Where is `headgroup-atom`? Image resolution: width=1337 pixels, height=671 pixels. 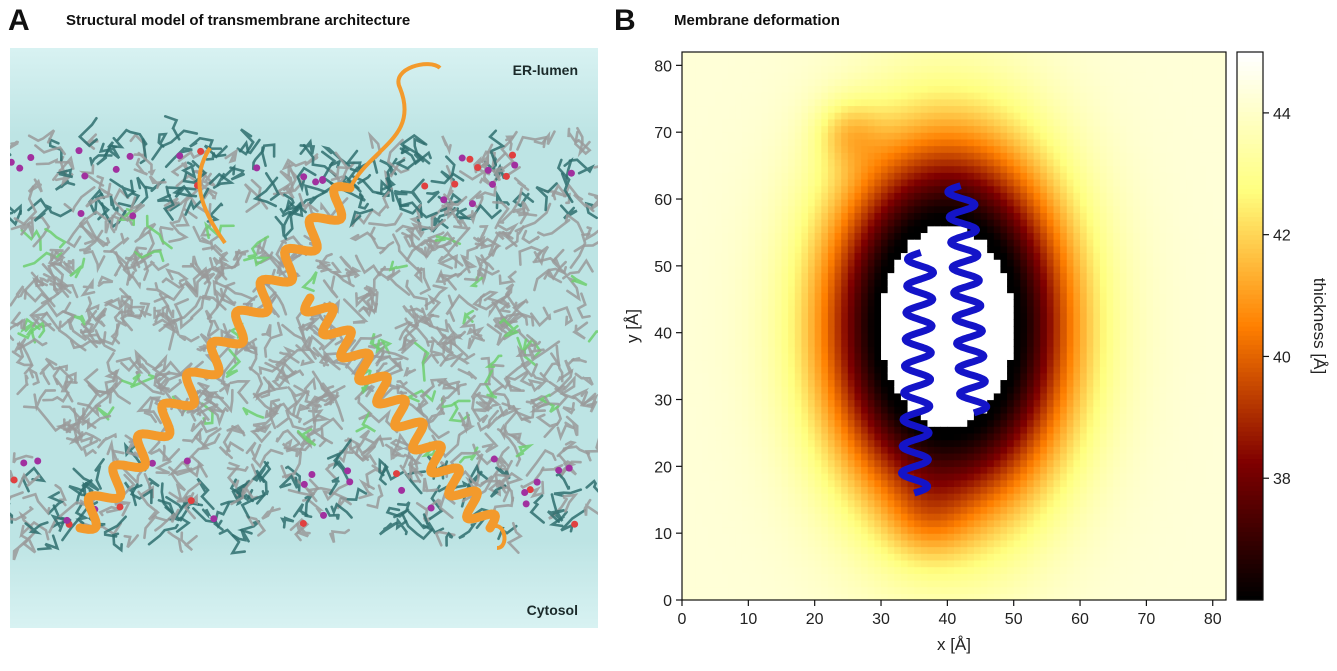
headgroup-atom is located at coordinates (152, 463).